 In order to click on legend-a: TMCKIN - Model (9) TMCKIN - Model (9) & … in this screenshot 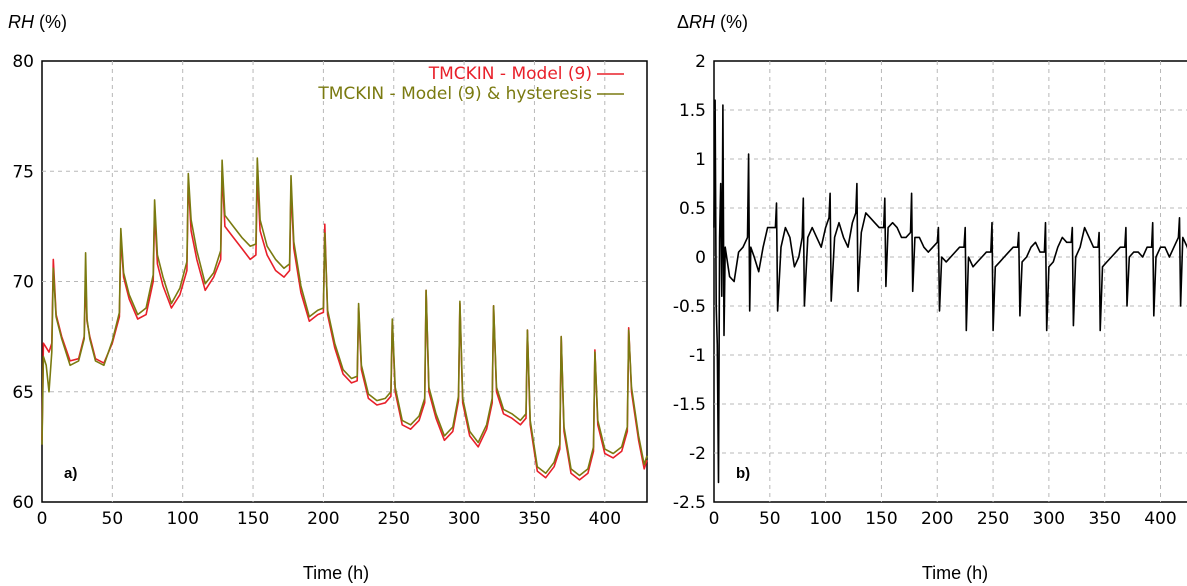, I will do `click(470, 84)`.